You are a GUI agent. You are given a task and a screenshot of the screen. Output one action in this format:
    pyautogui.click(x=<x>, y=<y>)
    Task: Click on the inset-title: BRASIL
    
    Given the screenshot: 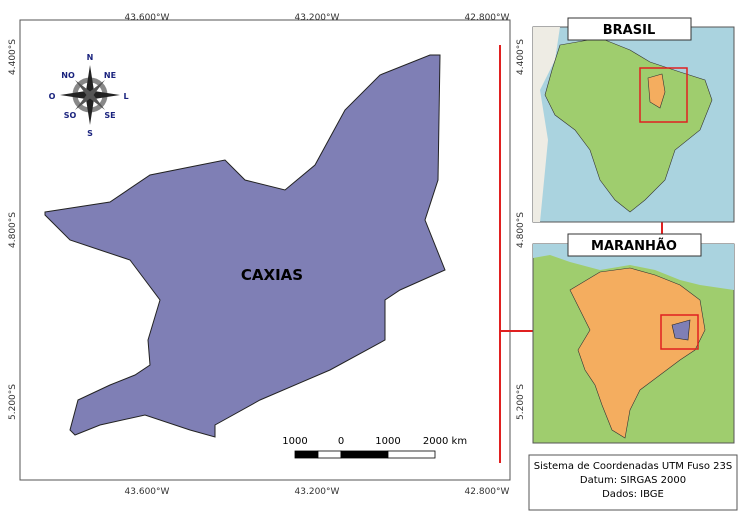 What is the action you would take?
    pyautogui.click(x=629, y=30)
    